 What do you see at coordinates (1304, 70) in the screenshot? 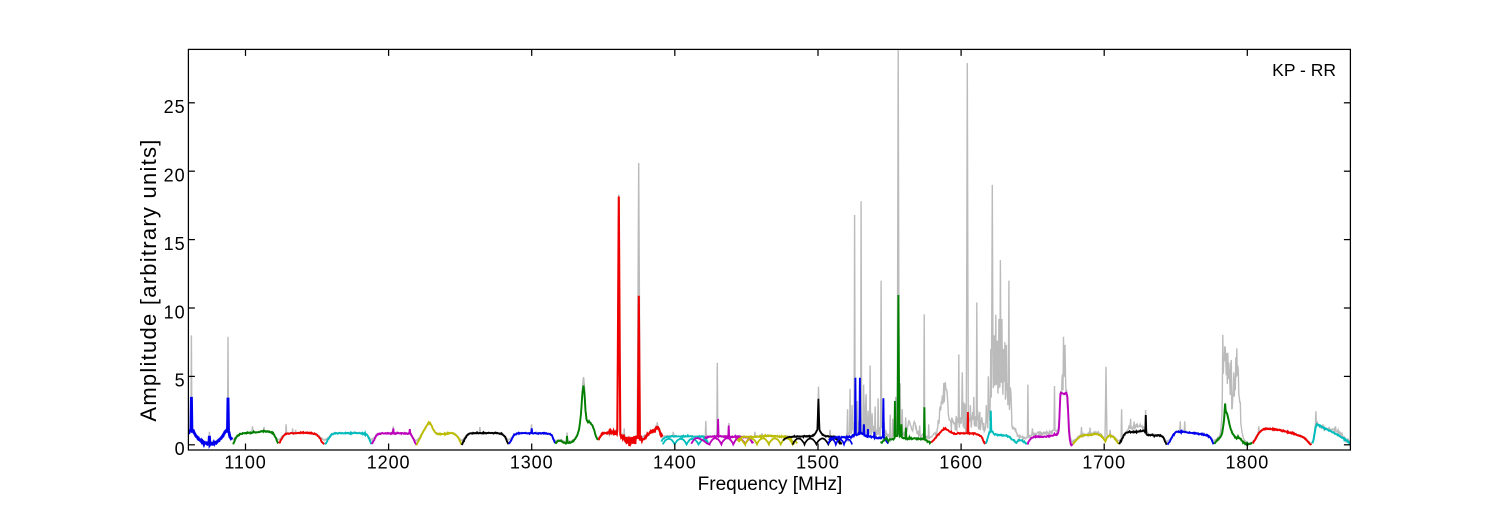
I see `svg-text: KP - RR` at bounding box center [1304, 70].